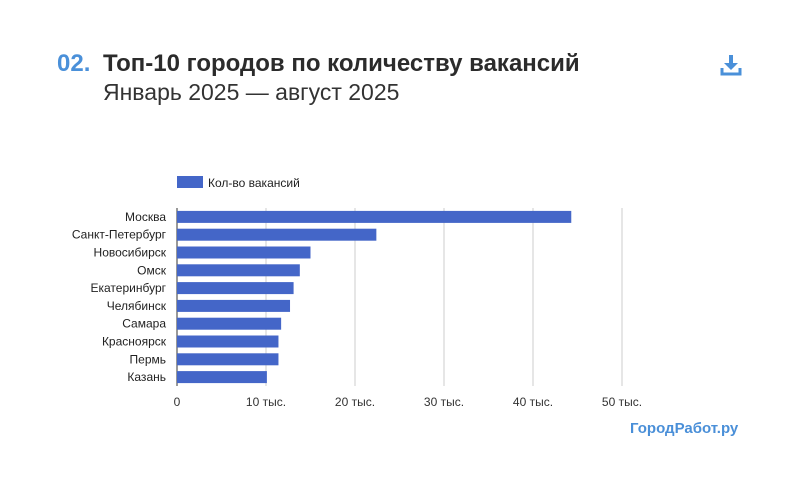 The width and height of the screenshot is (800, 504). Describe the element at coordinates (74, 63) in the screenshot. I see `chart-number: 02.` at that location.